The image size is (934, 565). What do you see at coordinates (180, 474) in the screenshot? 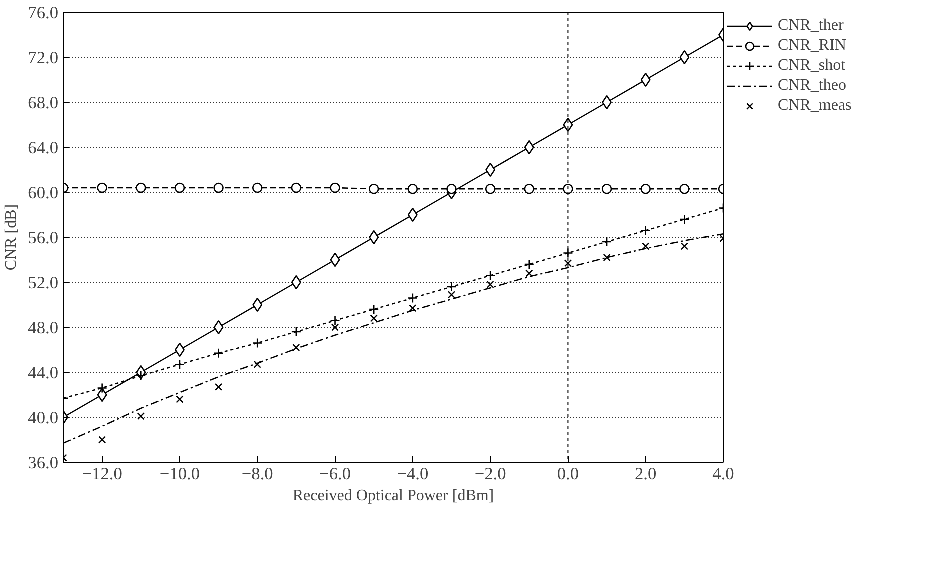
I see `x-tick-label: −10.0` at bounding box center [180, 474].